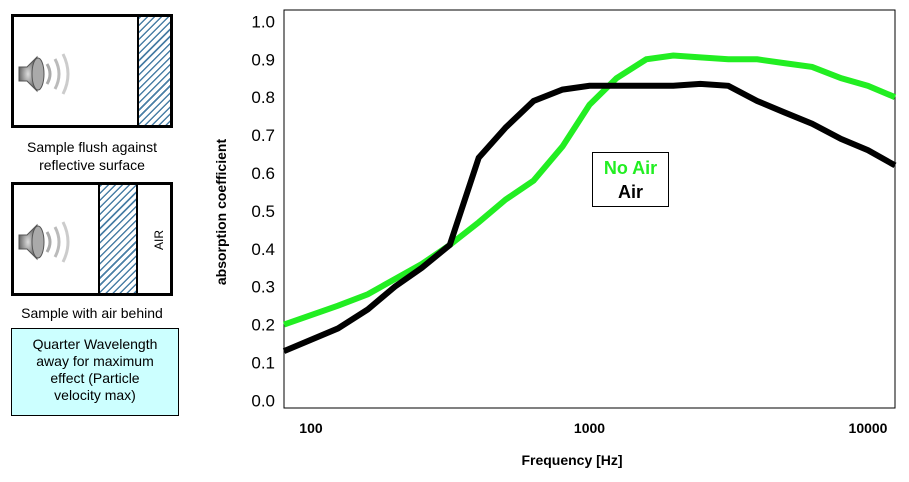 The width and height of the screenshot is (909, 482). Describe the element at coordinates (311, 428) in the screenshot. I see `x-tick-label: 100` at that location.